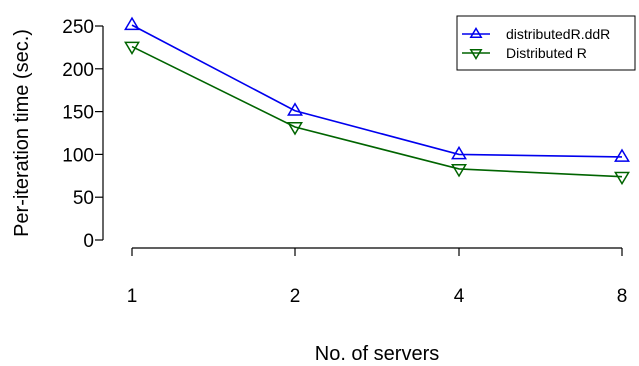 This screenshot has height=366, width=639. I want to click on x-tick-label: 4, so click(459, 296).